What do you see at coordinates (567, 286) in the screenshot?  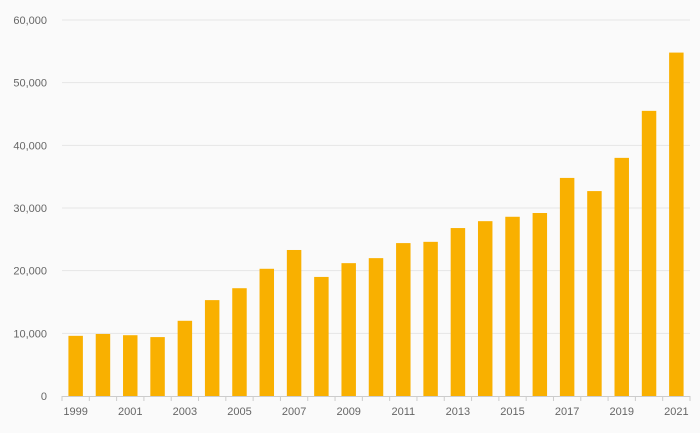 I see `bar-2017` at bounding box center [567, 286].